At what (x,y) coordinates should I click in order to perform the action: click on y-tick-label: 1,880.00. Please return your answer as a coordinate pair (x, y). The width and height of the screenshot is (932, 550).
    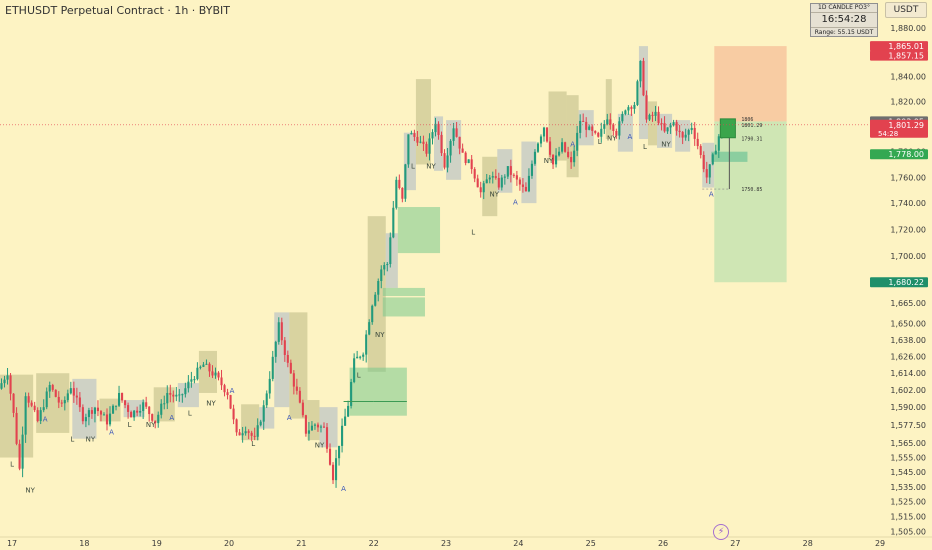
    Looking at the image, I should click on (908, 28).